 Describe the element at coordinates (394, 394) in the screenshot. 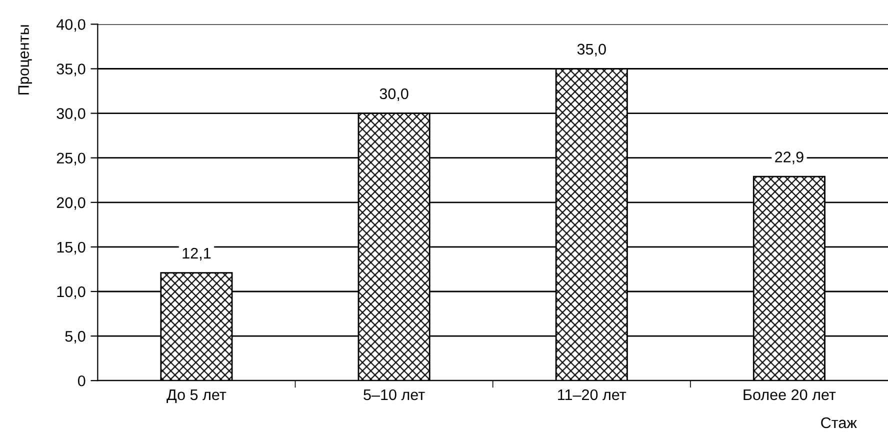

I see `x-tick-label: 5–10 лет` at that location.